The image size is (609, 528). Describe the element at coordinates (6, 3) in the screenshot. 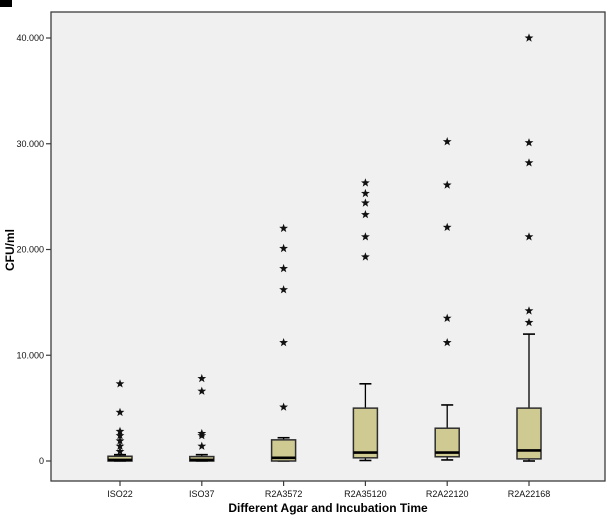

I see `corner-artifact` at that location.